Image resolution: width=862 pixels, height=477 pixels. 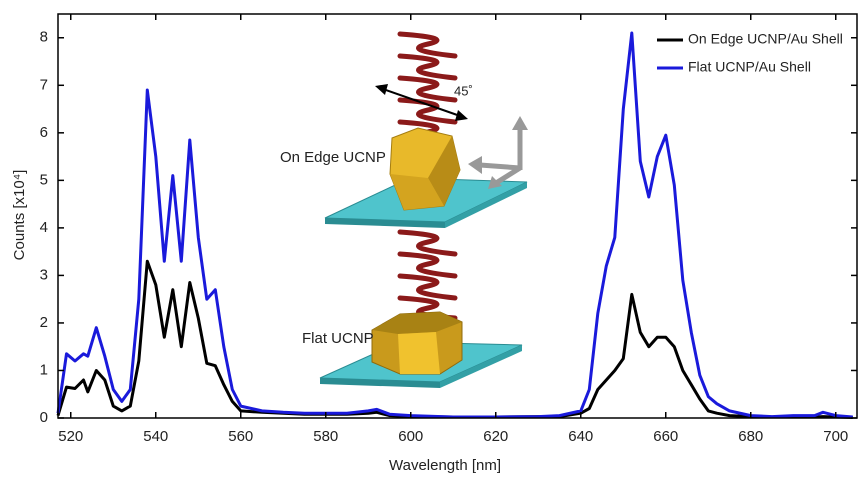 I want to click on y-tick-label: 2, so click(x=44, y=322).